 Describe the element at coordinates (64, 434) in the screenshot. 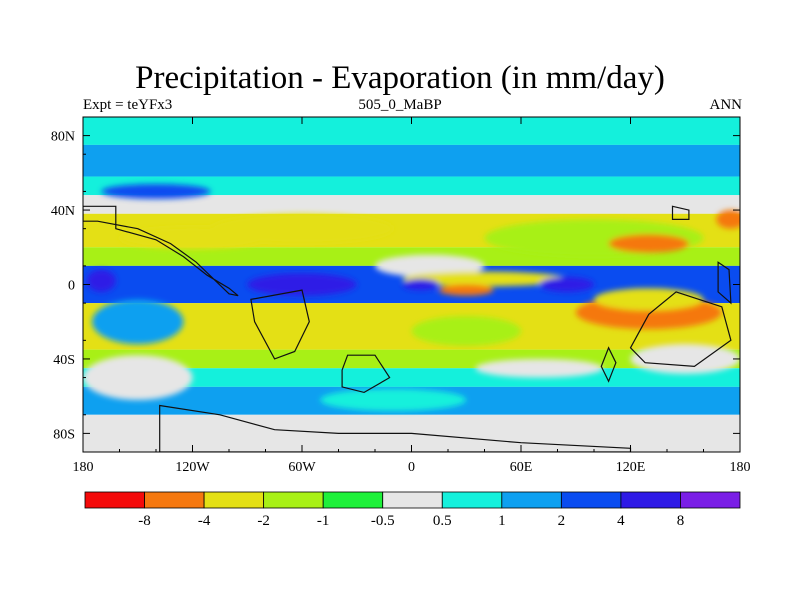

I see `y-tick-label: 80S` at that location.